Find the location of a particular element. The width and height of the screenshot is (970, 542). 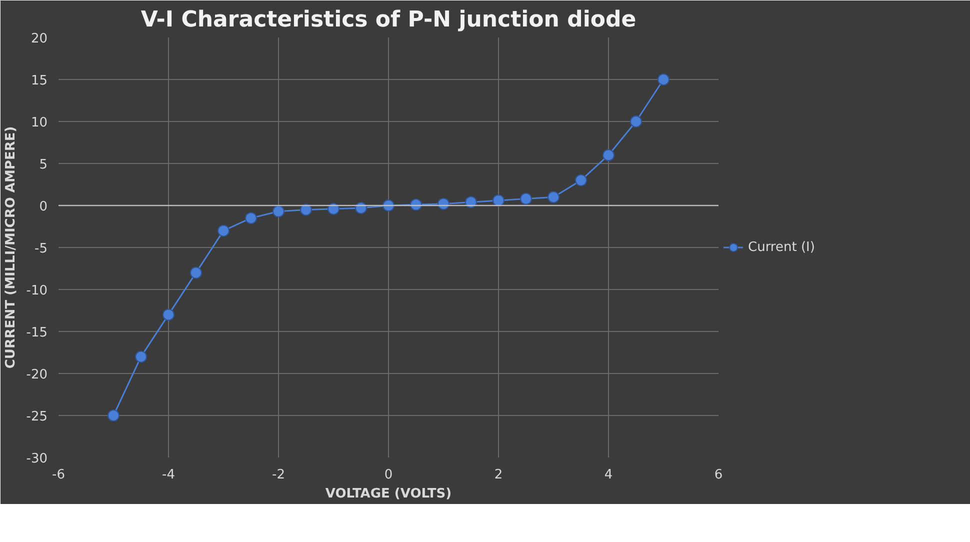

x-tick-label: 4 is located at coordinates (608, 475).